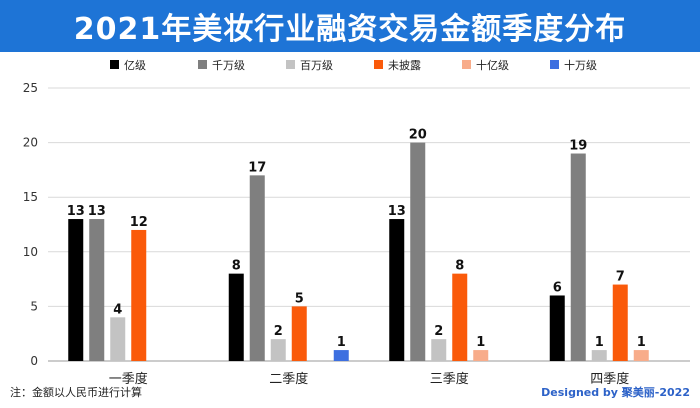 The image size is (700, 408). What do you see at coordinates (34, 306) in the screenshot?
I see `y-tick-label: 5` at bounding box center [34, 306].